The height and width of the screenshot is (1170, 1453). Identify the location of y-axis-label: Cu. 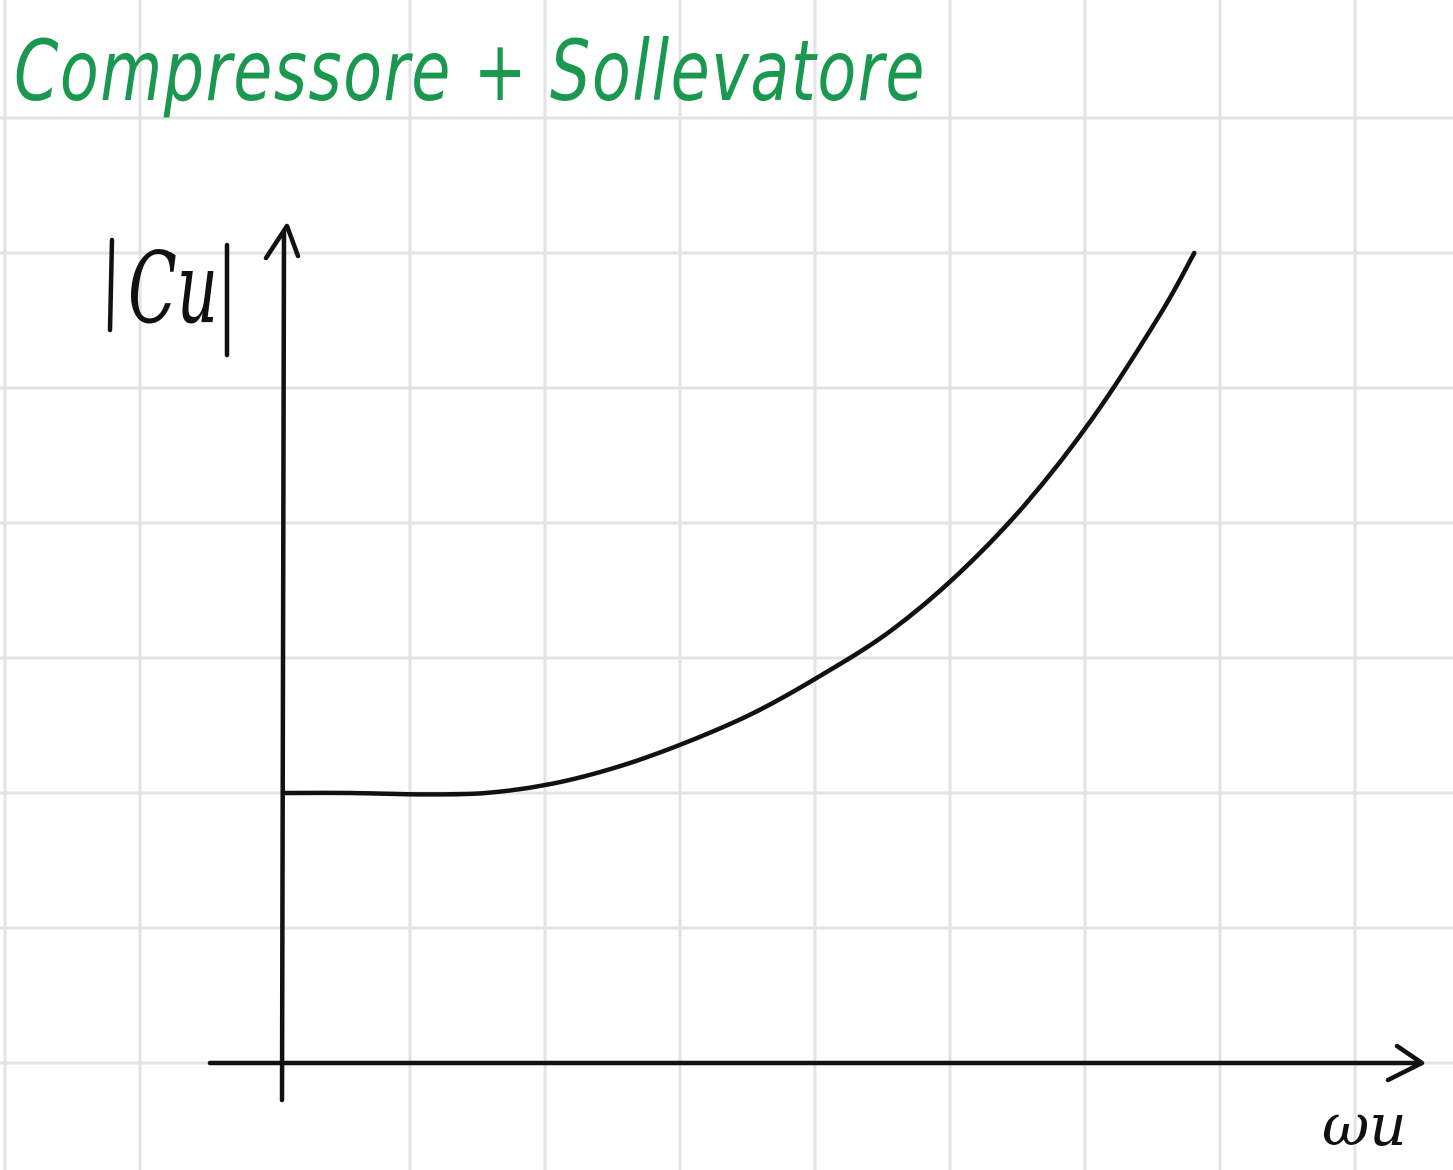
(168, 295).